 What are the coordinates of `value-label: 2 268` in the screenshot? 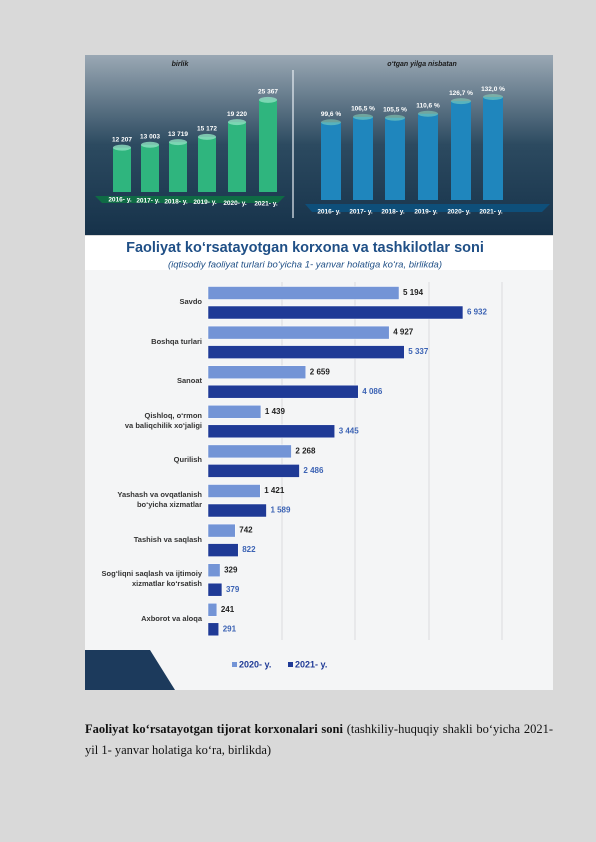 It's located at (305, 451).